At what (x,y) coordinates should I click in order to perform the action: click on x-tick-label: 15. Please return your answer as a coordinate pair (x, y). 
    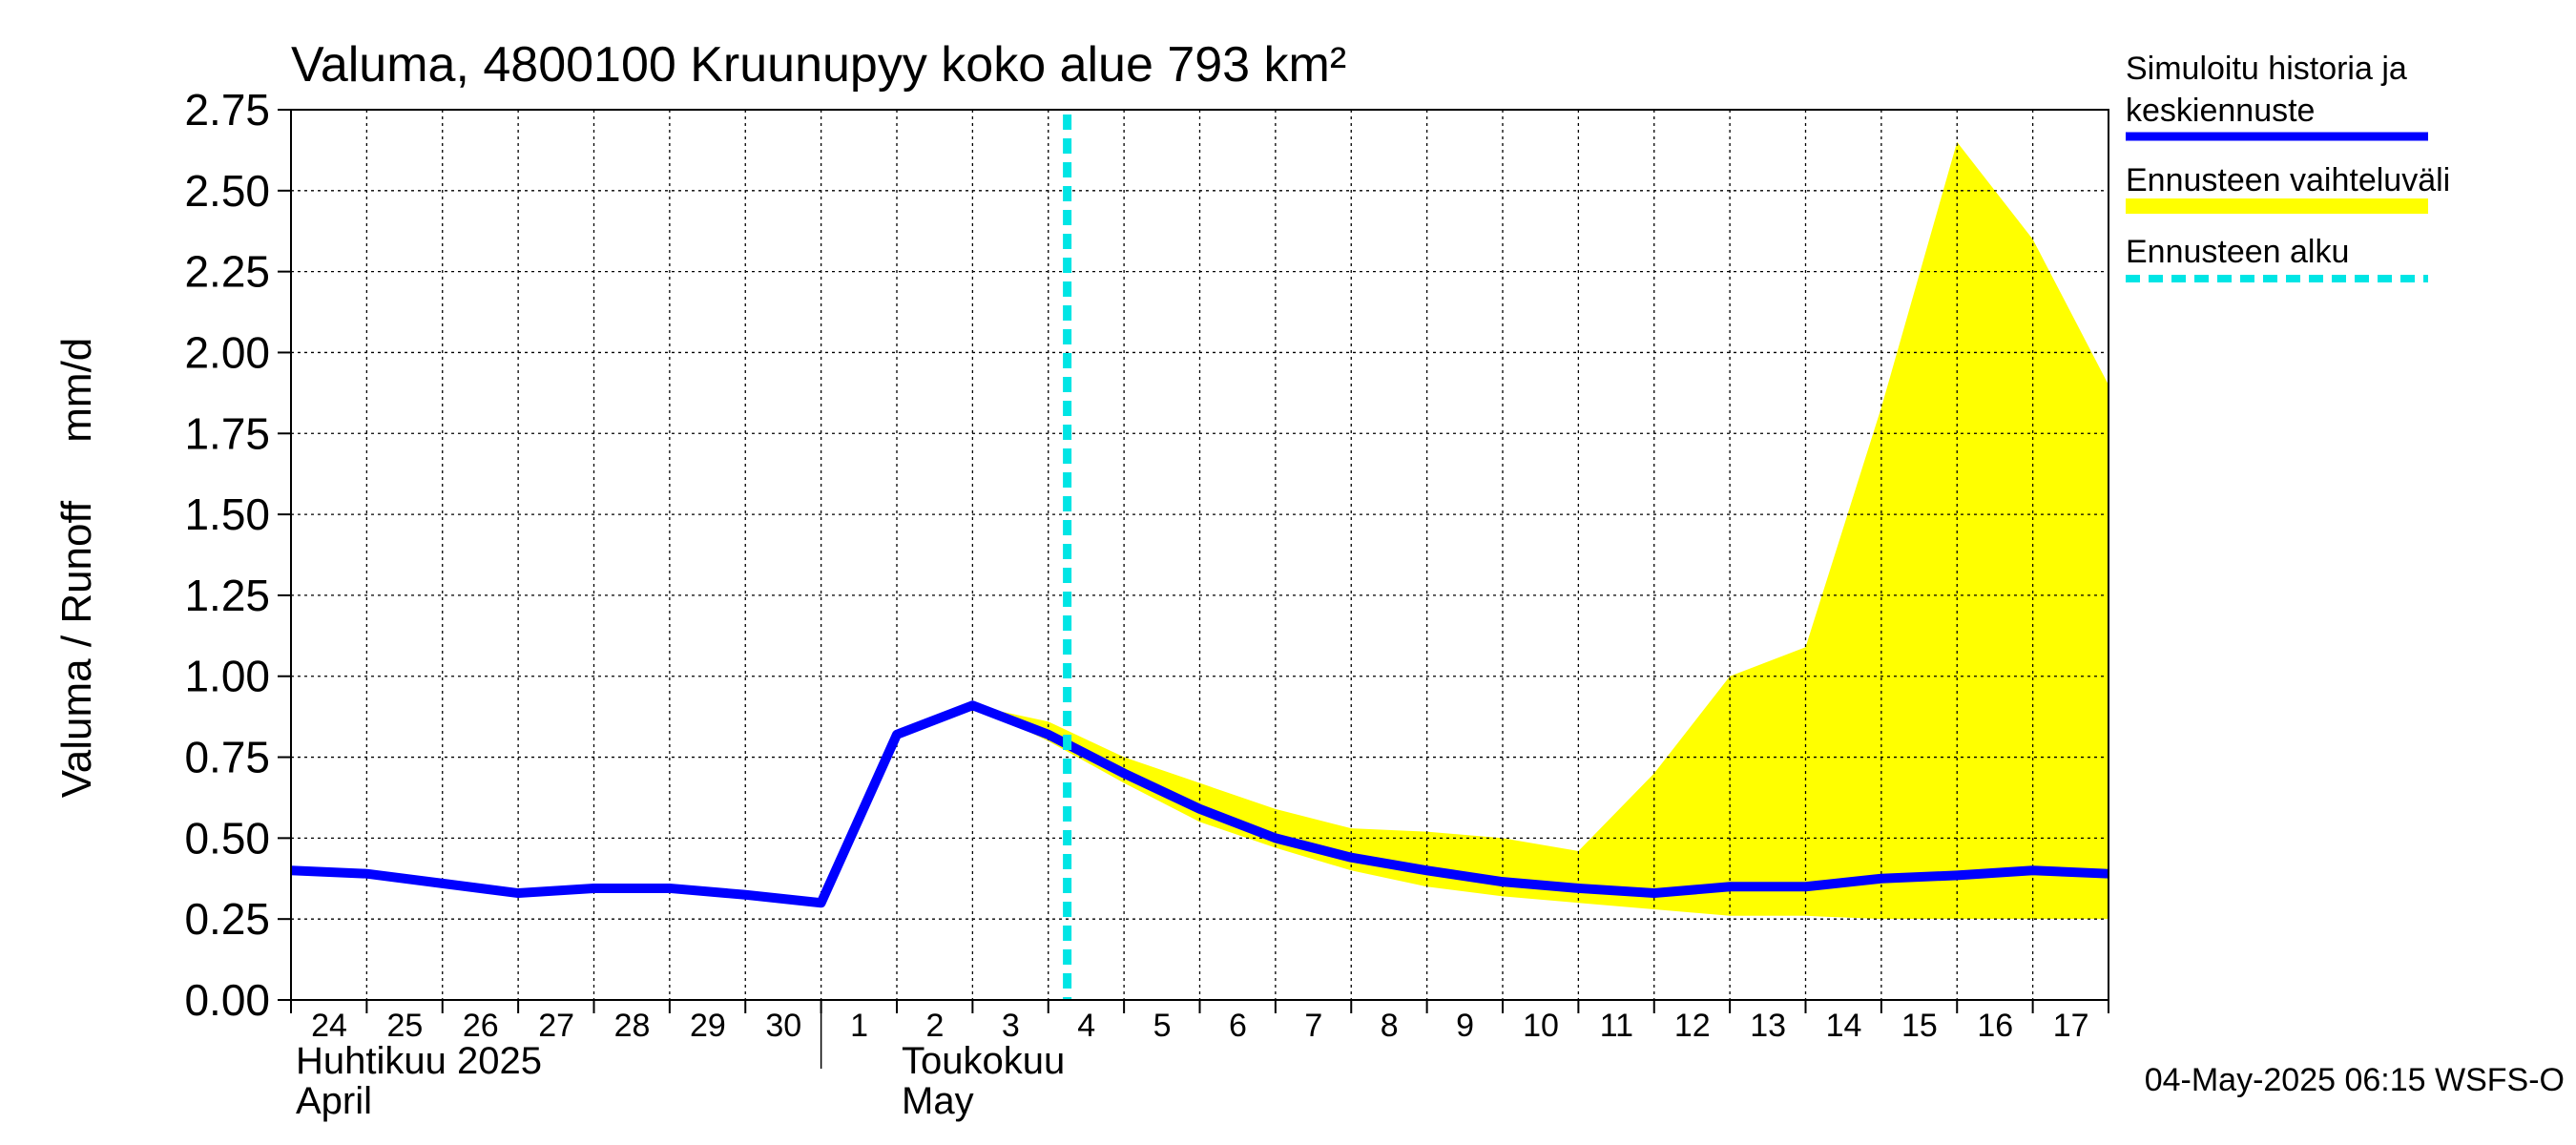
    Looking at the image, I should click on (1919, 1026).